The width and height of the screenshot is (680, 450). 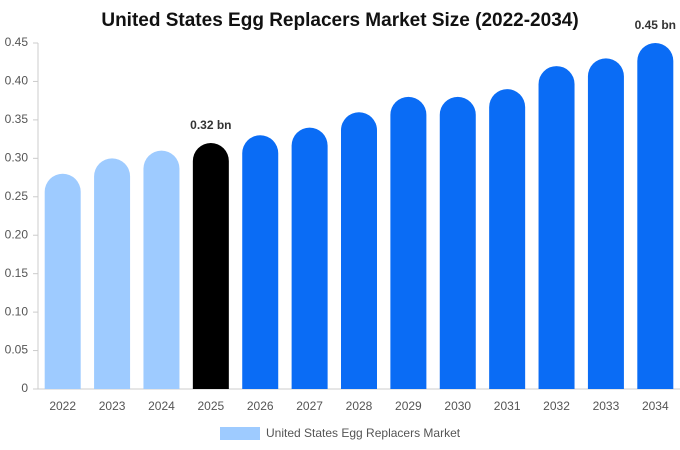 I want to click on x-tick-label: 2024, so click(x=161, y=406).